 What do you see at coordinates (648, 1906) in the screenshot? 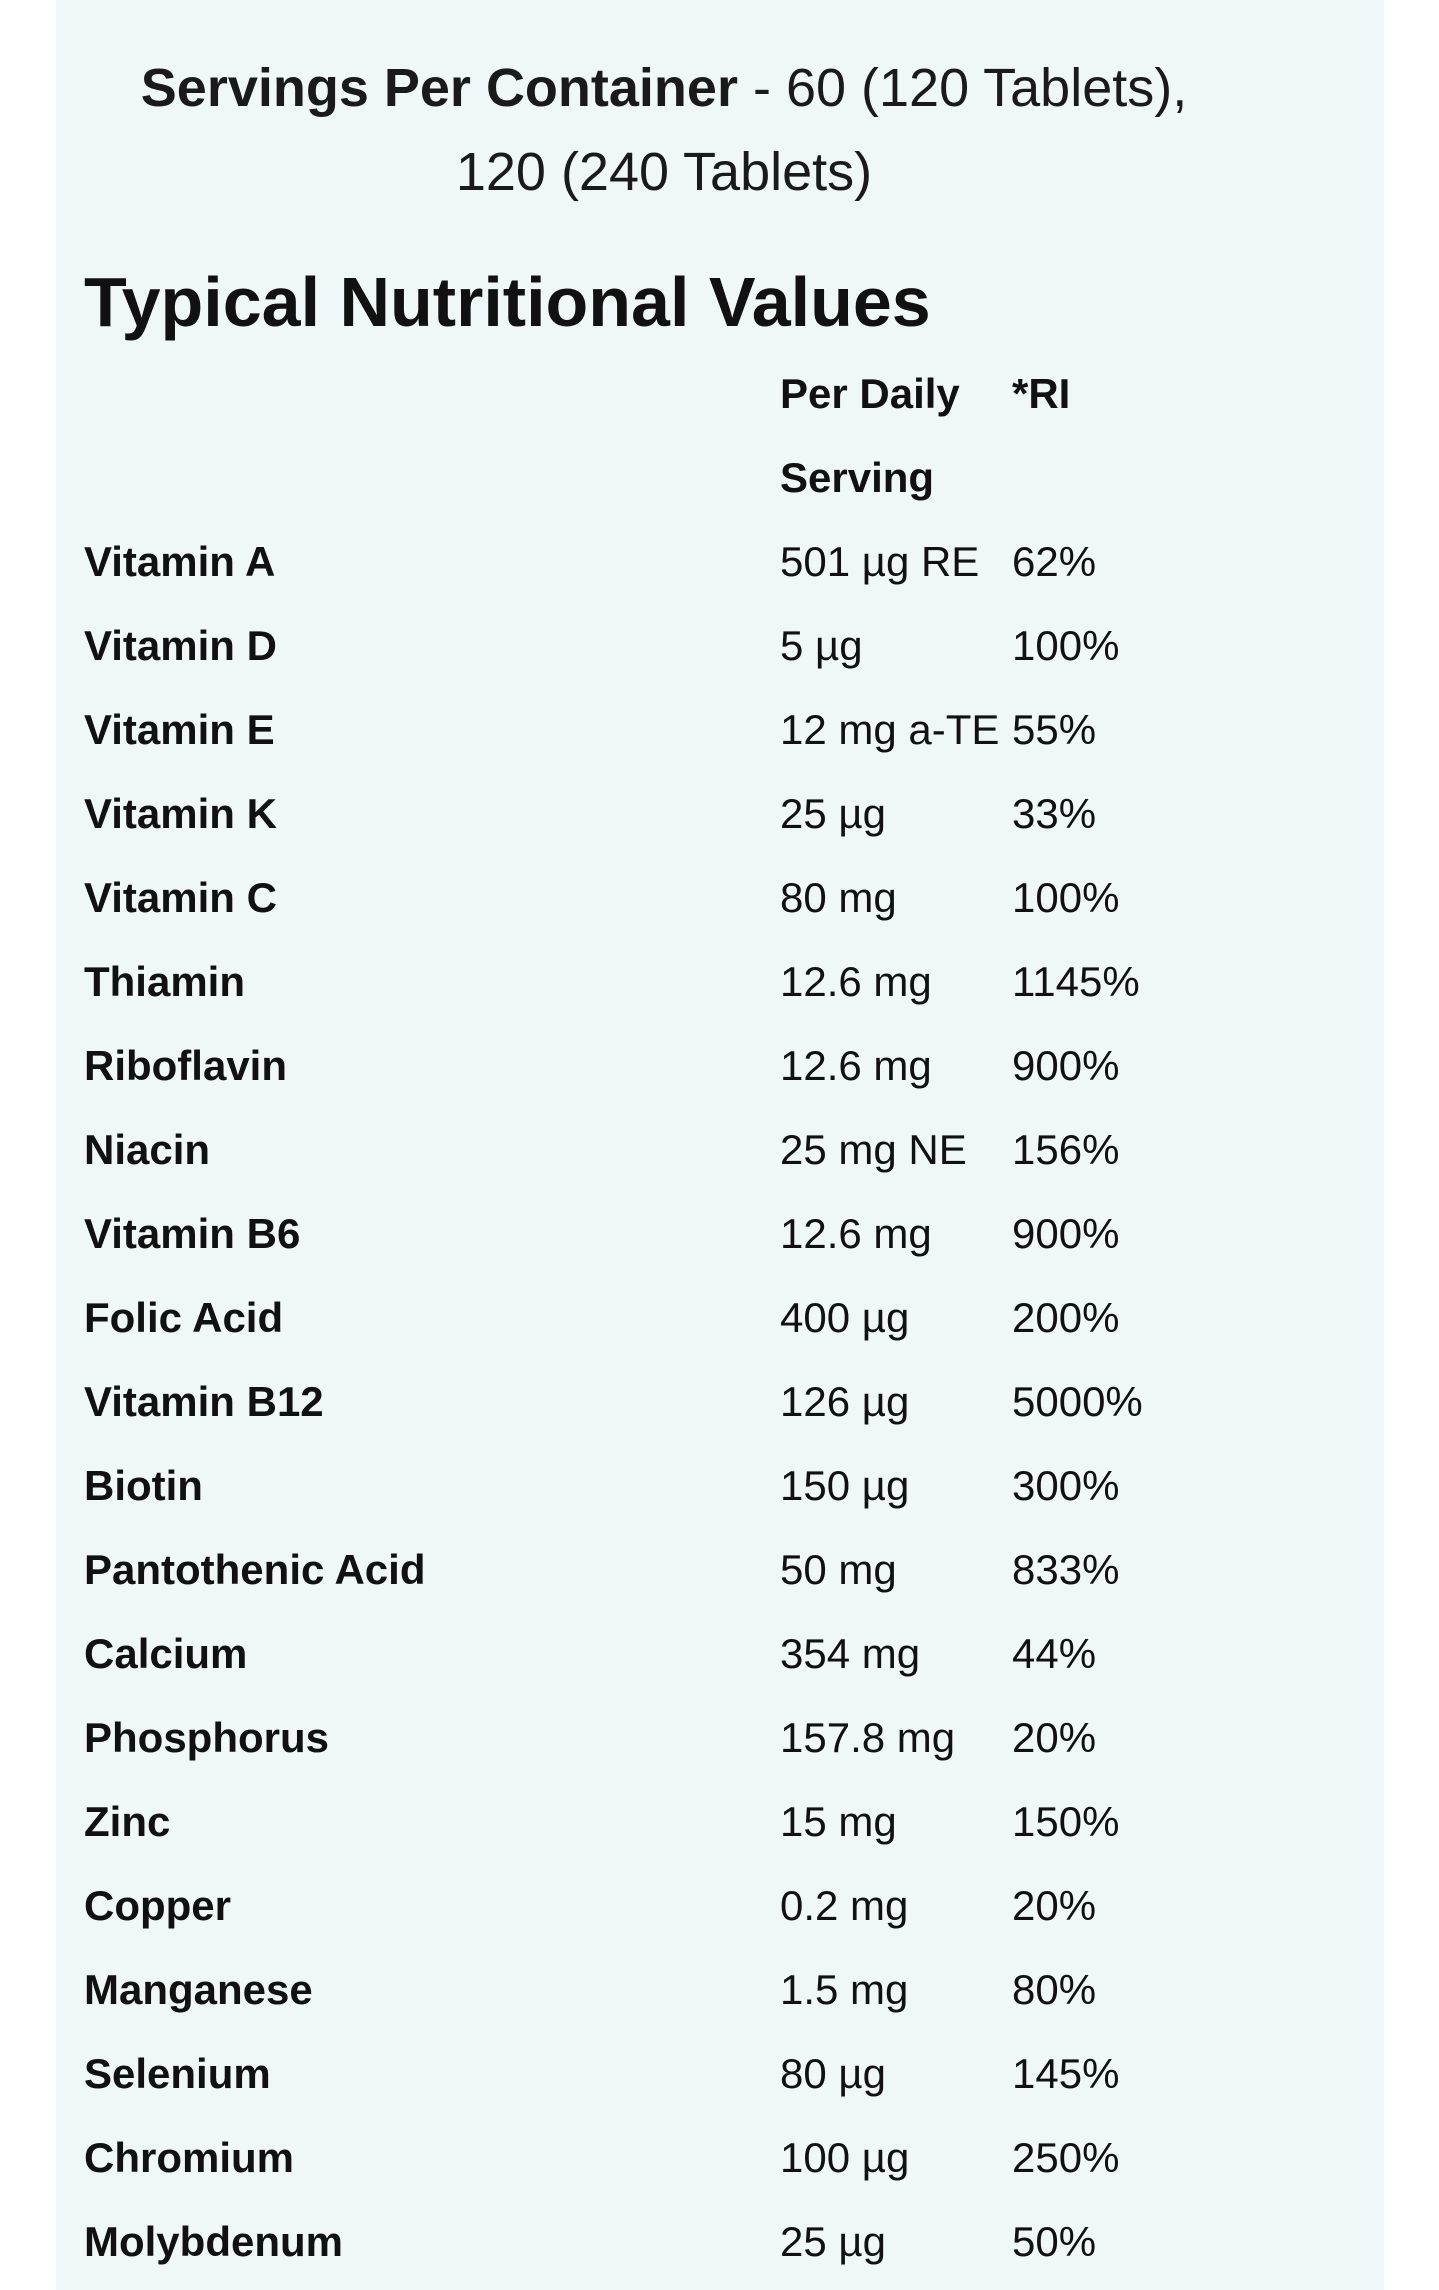
I see `table-row: Copper 0.2 mg 20%` at bounding box center [648, 1906].